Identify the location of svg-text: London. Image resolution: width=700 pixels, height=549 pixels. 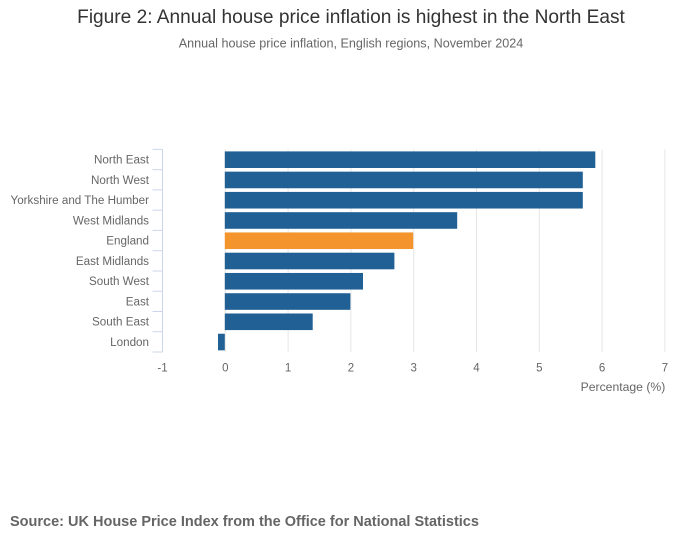
(129, 342).